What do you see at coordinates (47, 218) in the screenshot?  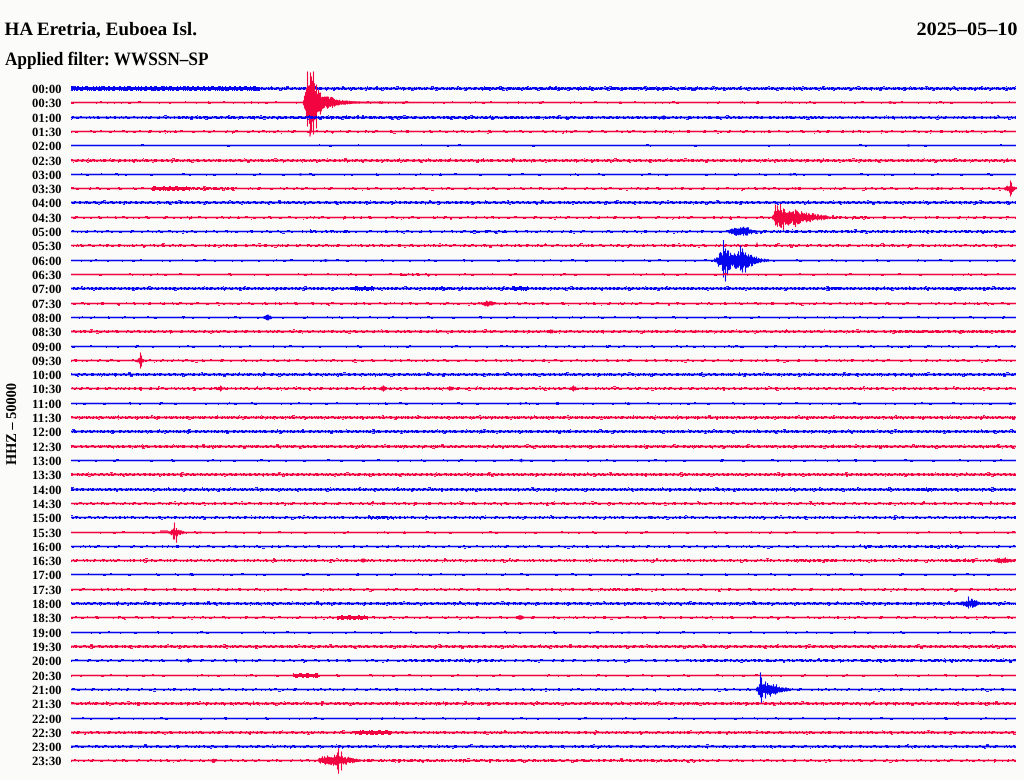 I see `svg-text: 04:30` at bounding box center [47, 218].